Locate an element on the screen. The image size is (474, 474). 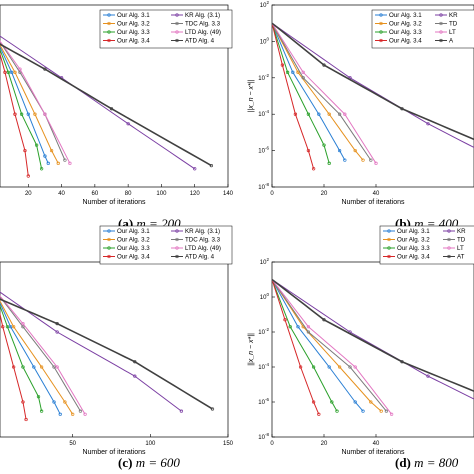
x-tick-label: 60 is located at coordinates (95, 194).